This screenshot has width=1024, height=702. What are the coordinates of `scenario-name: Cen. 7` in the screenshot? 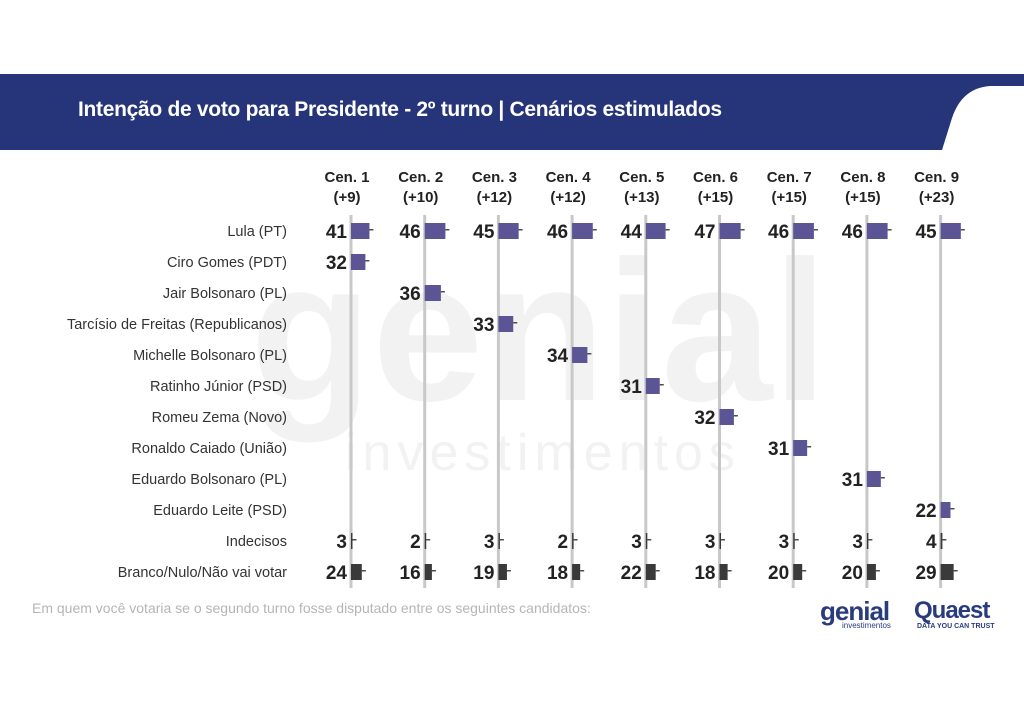 It's located at (789, 177).